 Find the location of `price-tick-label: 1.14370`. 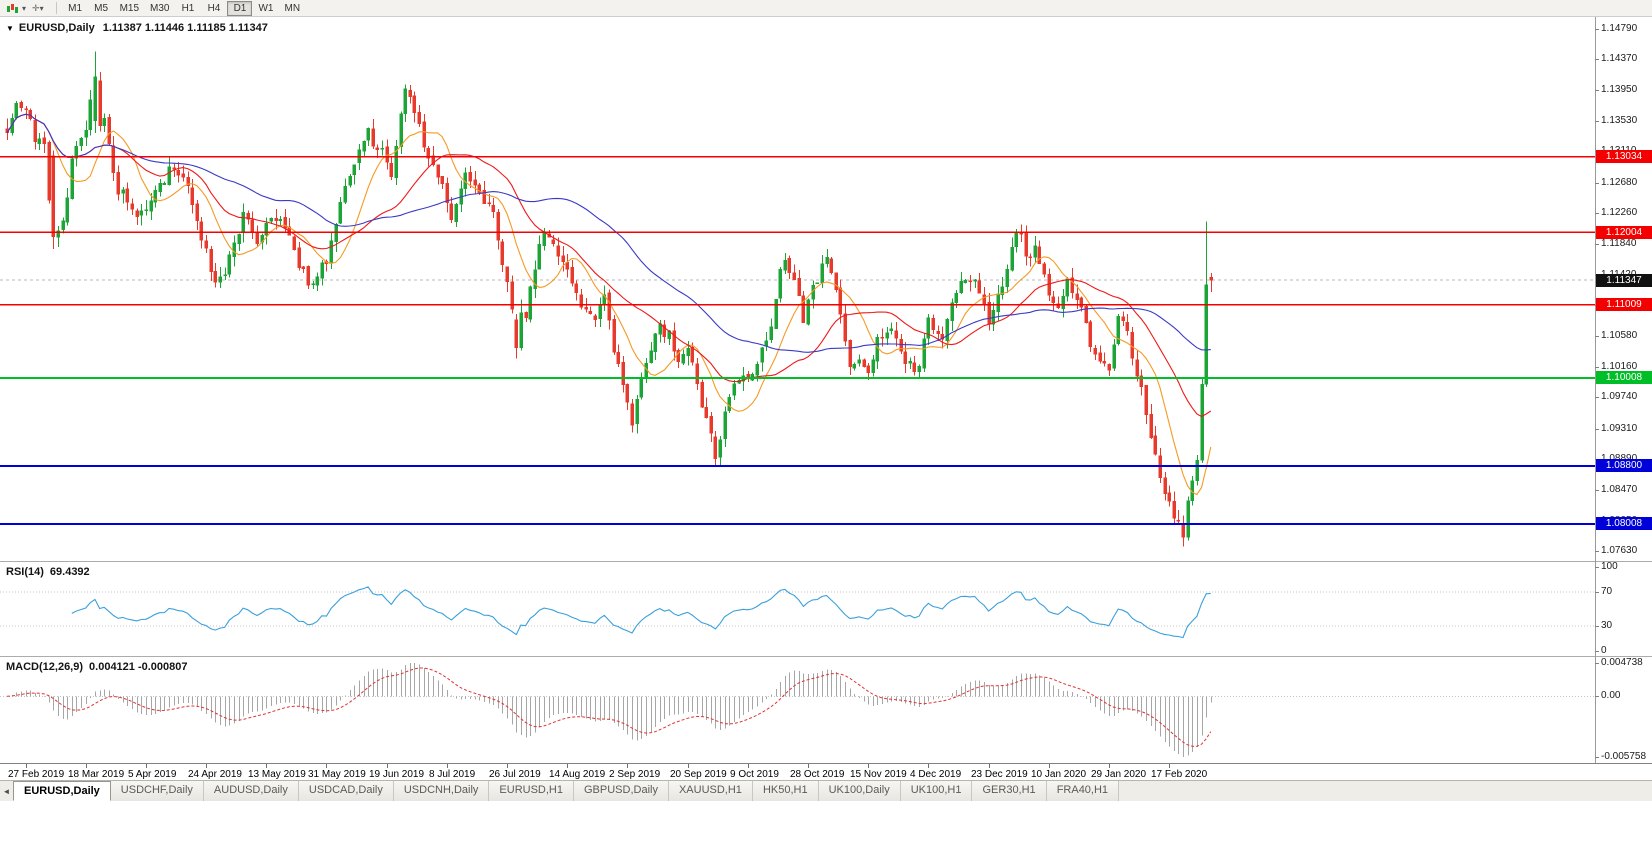

price-tick-label: 1.14370 is located at coordinates (1619, 58).